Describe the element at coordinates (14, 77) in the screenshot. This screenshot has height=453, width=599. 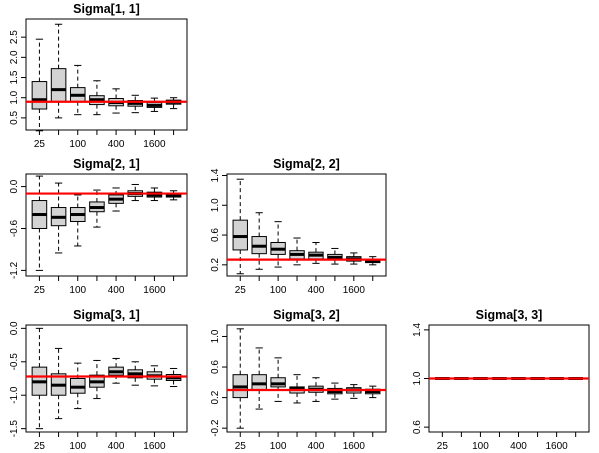
I see `y-tick-label: 1.5` at that location.